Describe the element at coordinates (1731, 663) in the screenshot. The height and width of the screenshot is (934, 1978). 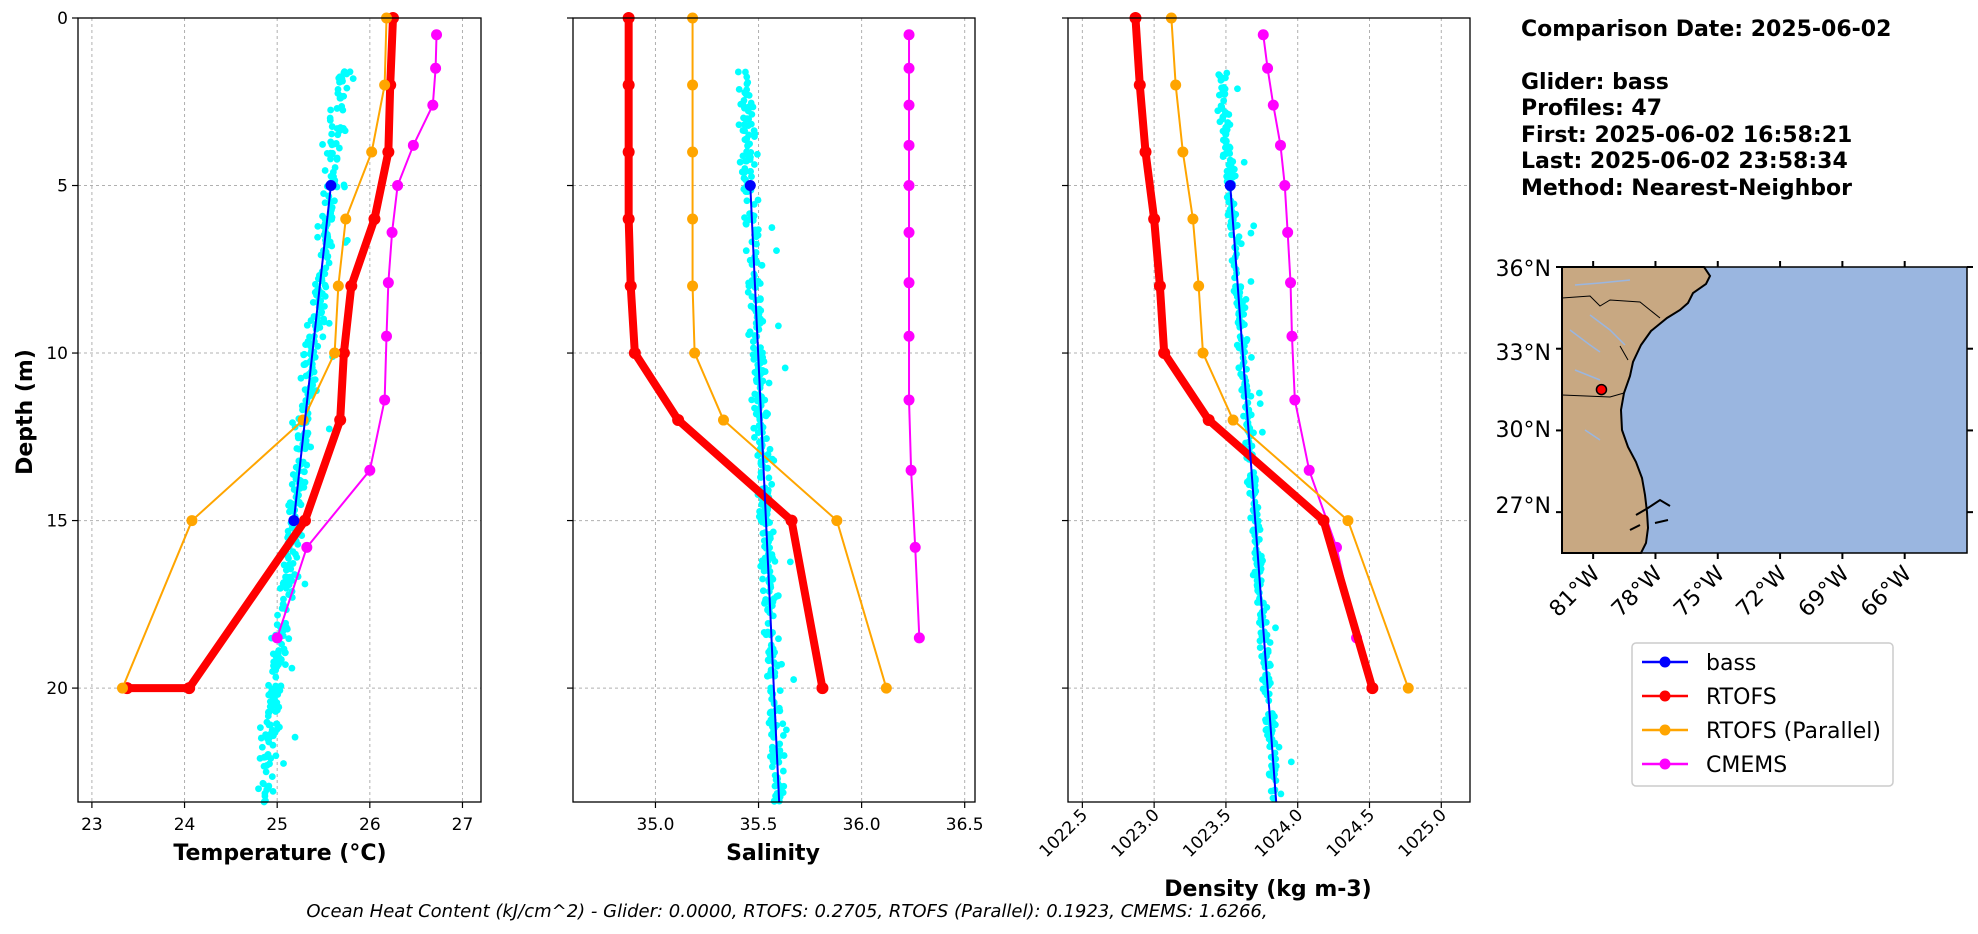
I see `legend-label: bass` at that location.